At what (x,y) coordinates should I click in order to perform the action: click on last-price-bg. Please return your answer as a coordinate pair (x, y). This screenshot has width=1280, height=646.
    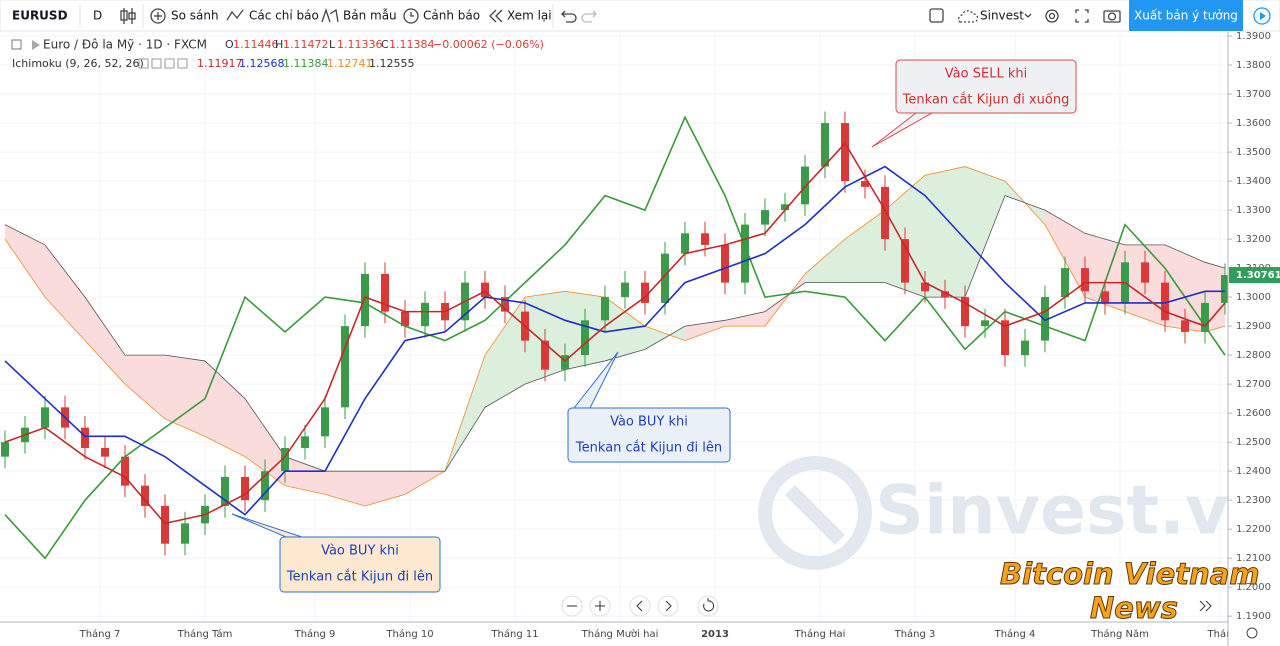
    Looking at the image, I should click on (1254, 275).